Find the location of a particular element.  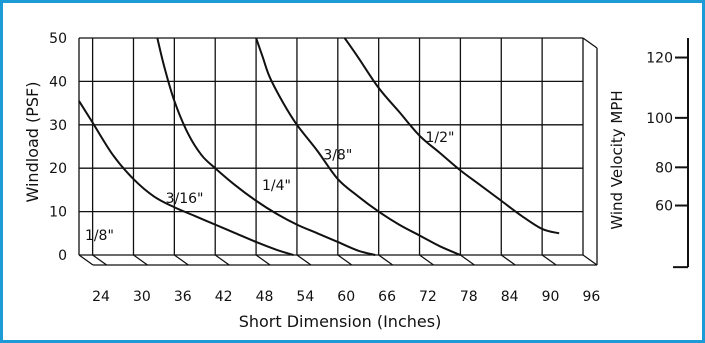

secondary-tick-label: 60 is located at coordinates (664, 207).